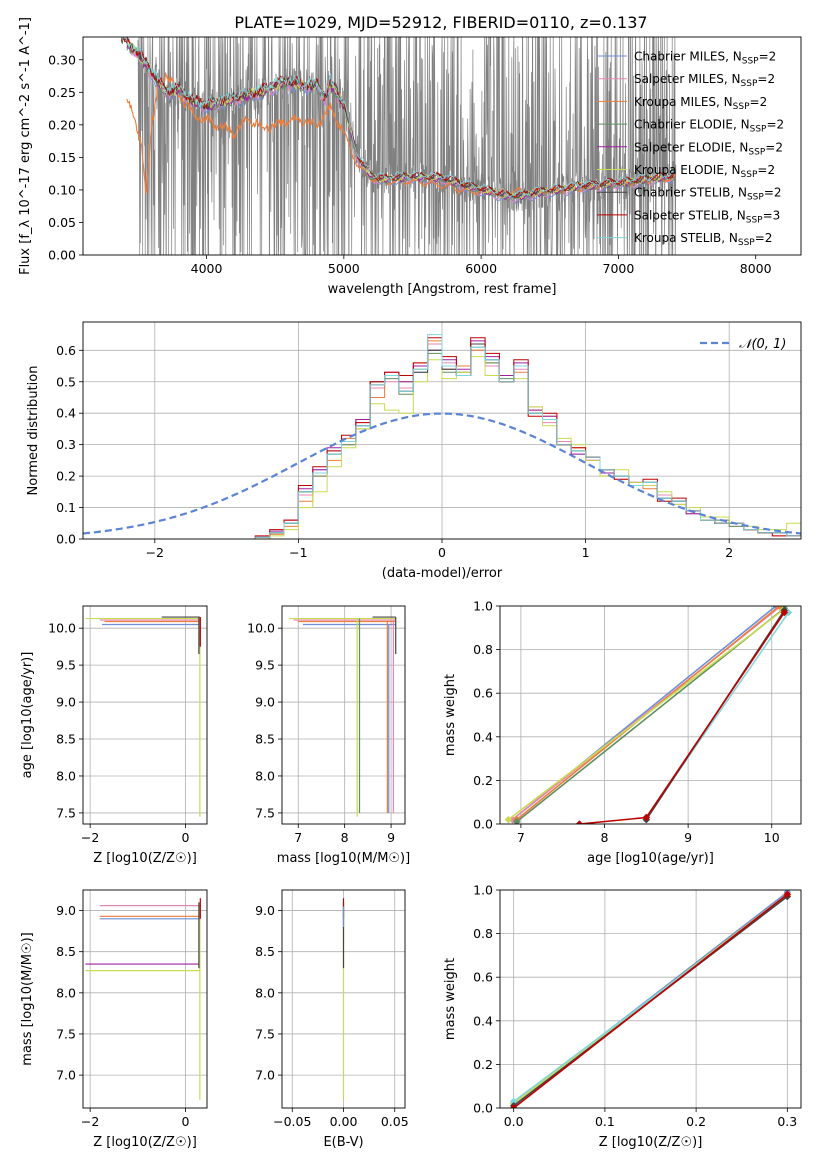 The height and width of the screenshot is (1170, 819). What do you see at coordinates (762, 344) in the screenshot?
I see `normal-legend-label: 𝒩(0, 1)` at bounding box center [762, 344].